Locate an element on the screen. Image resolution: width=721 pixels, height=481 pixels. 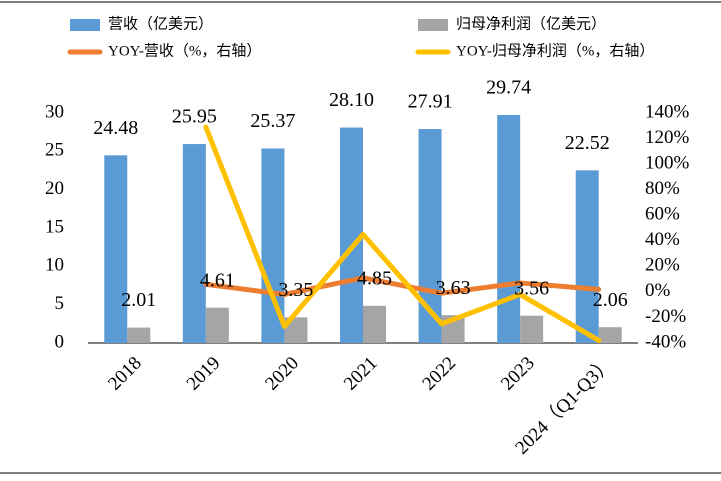
x-tick-label: 2023 is located at coordinates (518, 374).